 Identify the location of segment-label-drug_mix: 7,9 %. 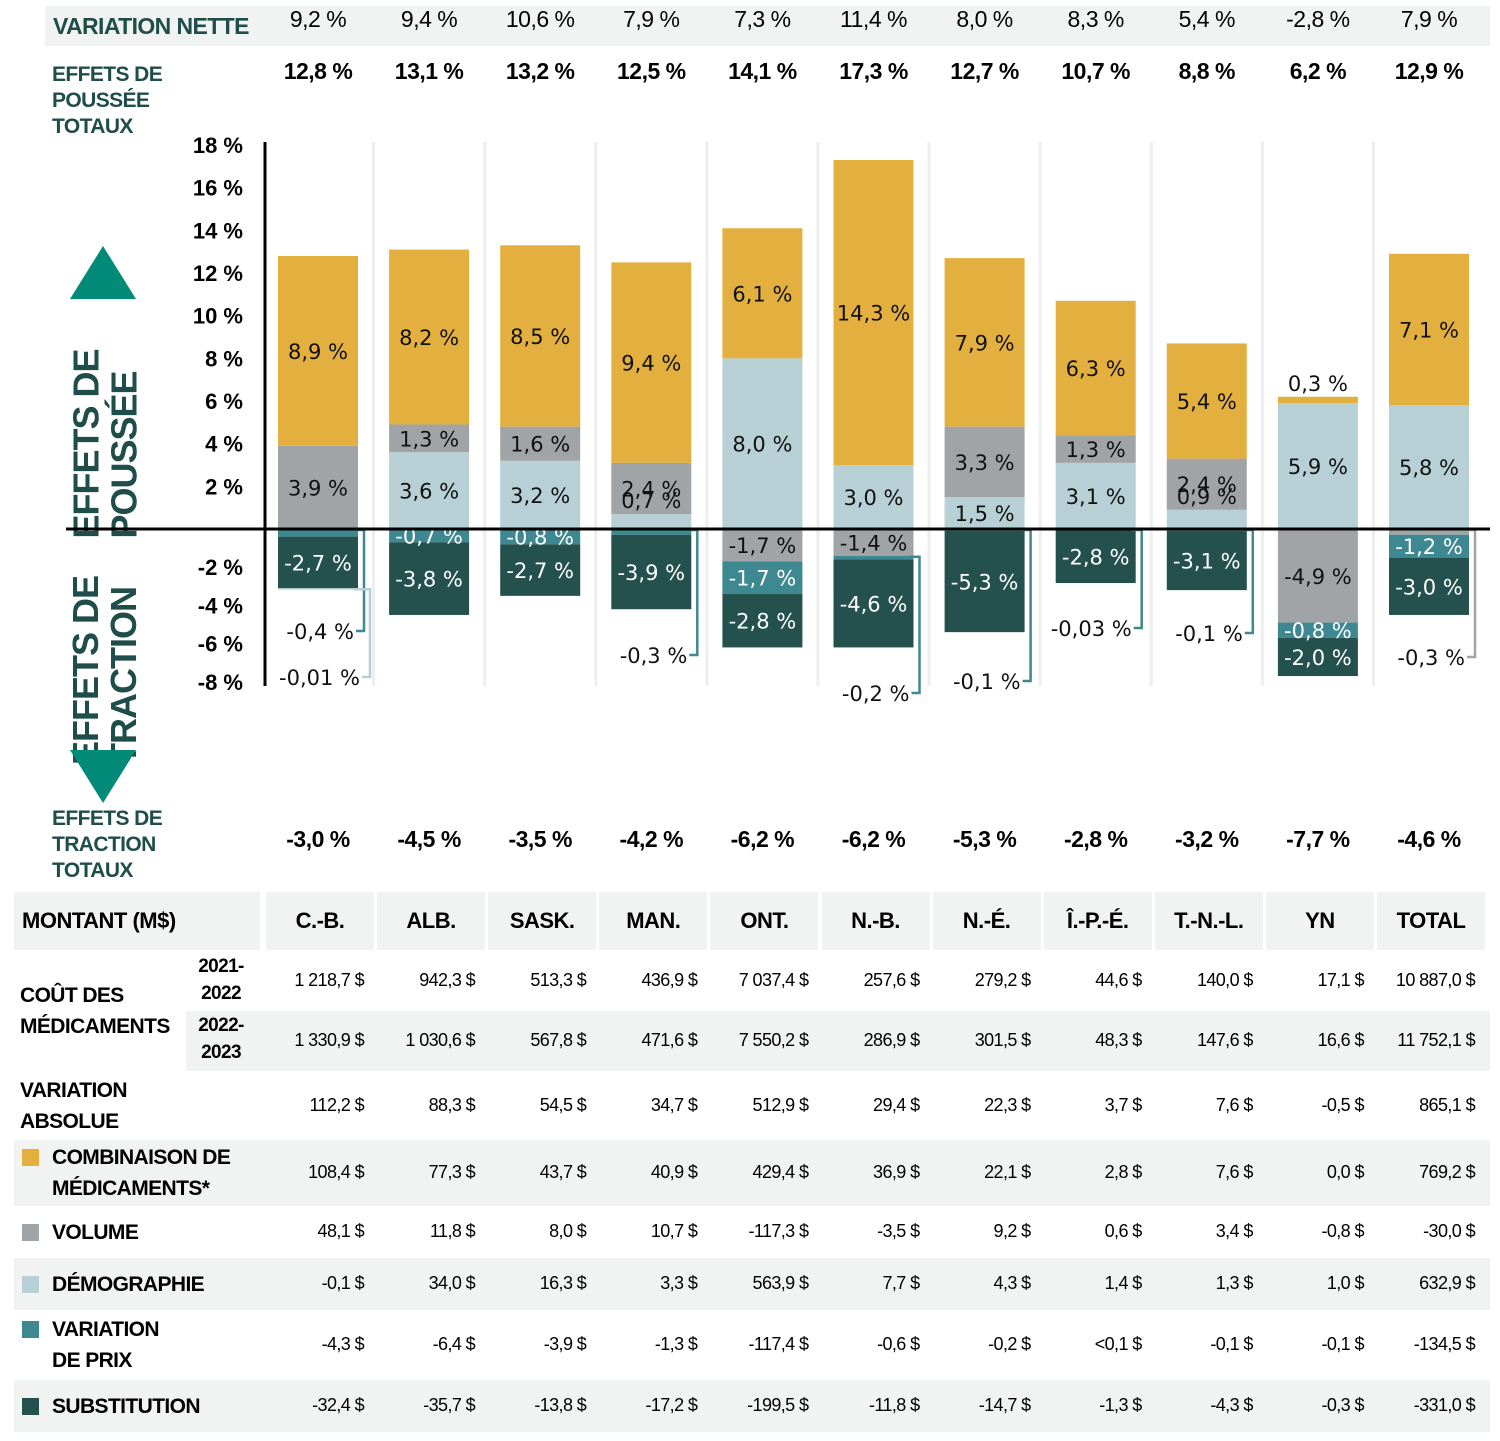
(985, 343).